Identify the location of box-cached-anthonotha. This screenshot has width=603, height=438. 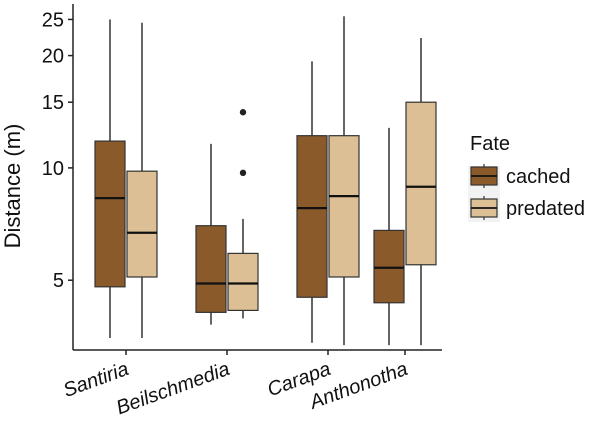
(389, 266).